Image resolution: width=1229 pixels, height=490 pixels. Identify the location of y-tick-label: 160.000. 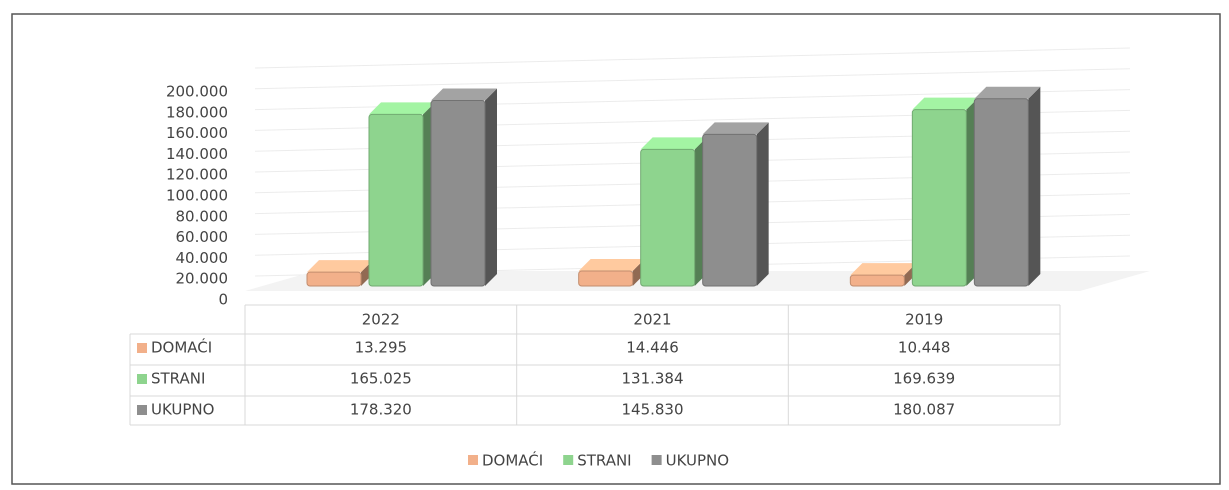
(197, 133).